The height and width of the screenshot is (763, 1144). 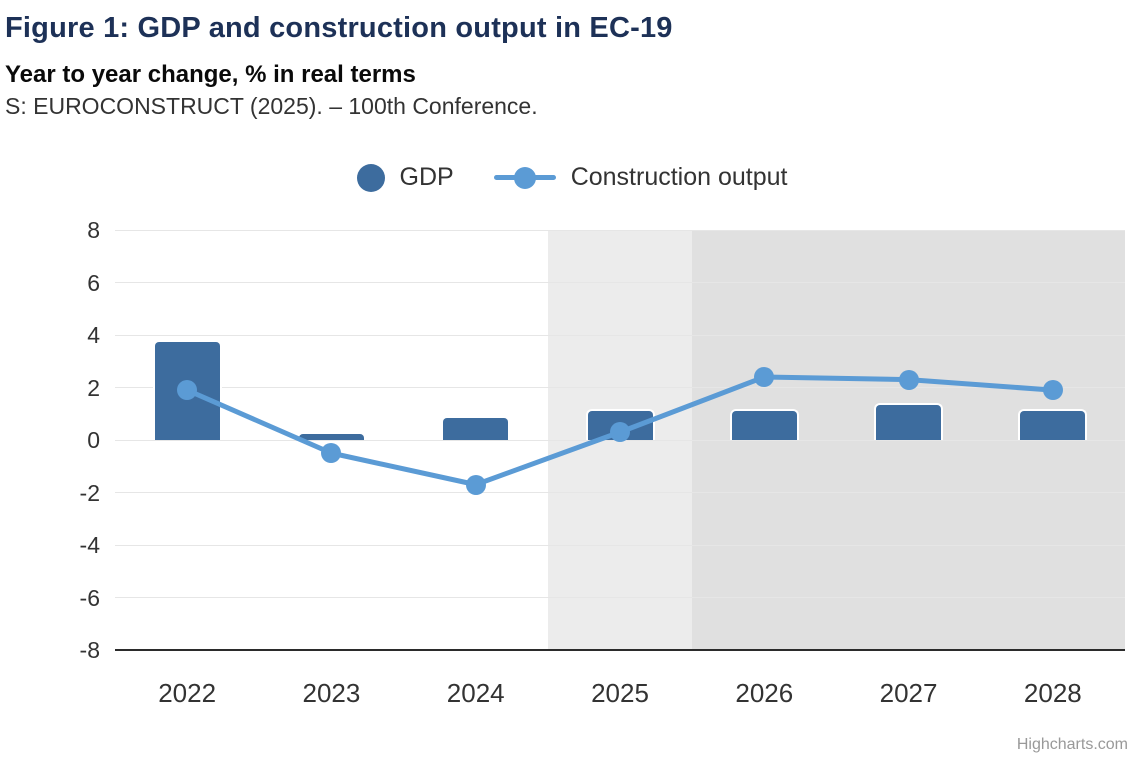 What do you see at coordinates (620, 492) in the screenshot?
I see `gridline-y--2` at bounding box center [620, 492].